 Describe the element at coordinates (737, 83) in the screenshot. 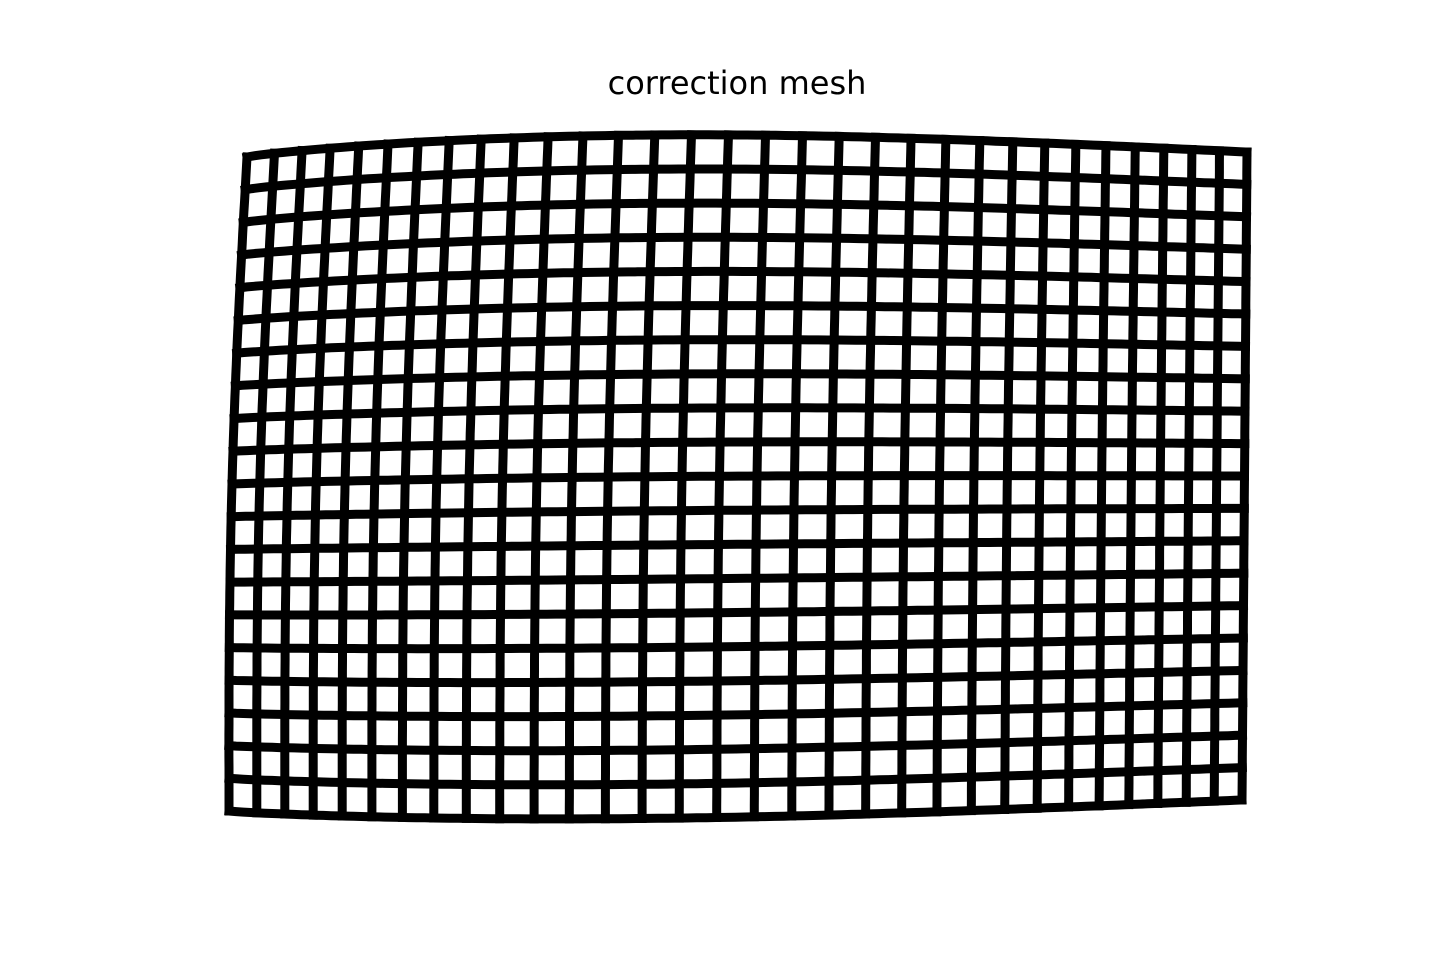

I see `title: correction mesh` at that location.